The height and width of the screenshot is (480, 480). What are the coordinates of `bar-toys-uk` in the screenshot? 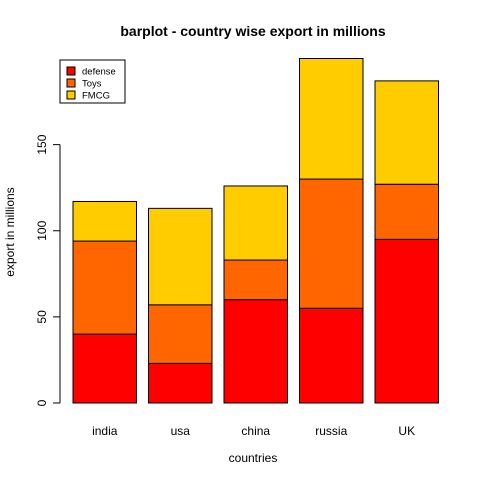 It's located at (406, 211).